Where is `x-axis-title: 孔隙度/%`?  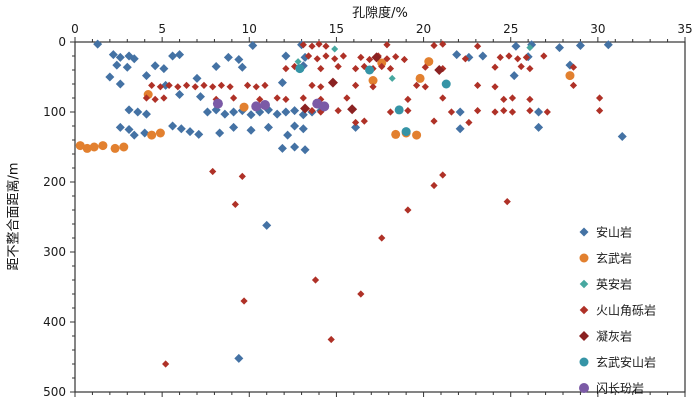 x-axis-title: 孔隙度/% is located at coordinates (380, 13).